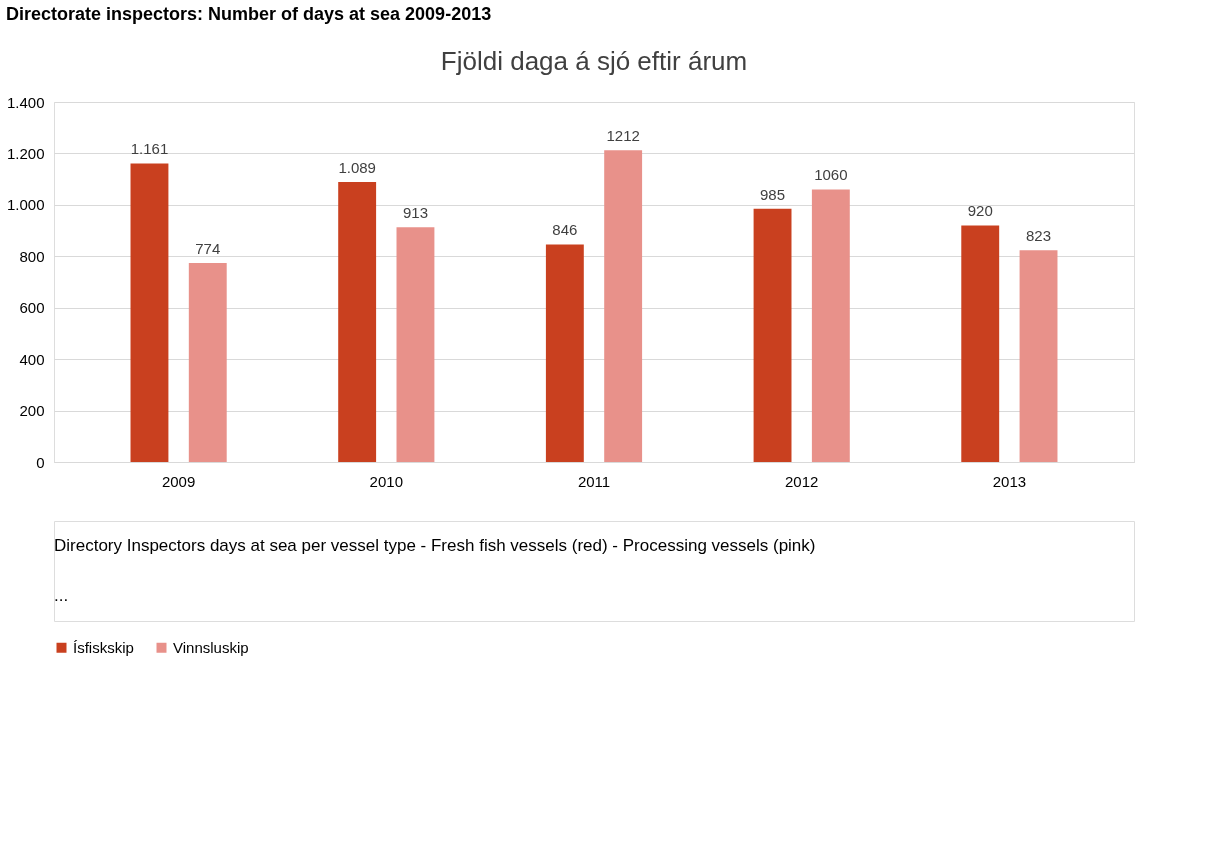 The image size is (1223, 843). I want to click on y-tick-label: 200, so click(32, 411).